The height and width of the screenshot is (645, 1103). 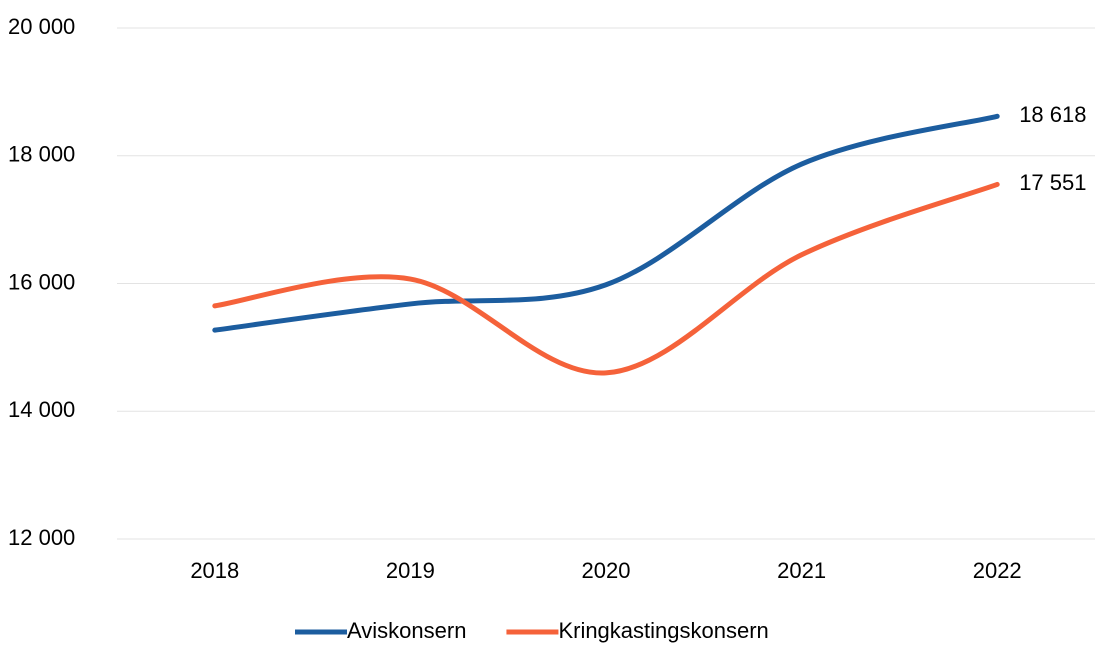 I want to click on y-tick-label: 16 000, so click(x=41, y=281).